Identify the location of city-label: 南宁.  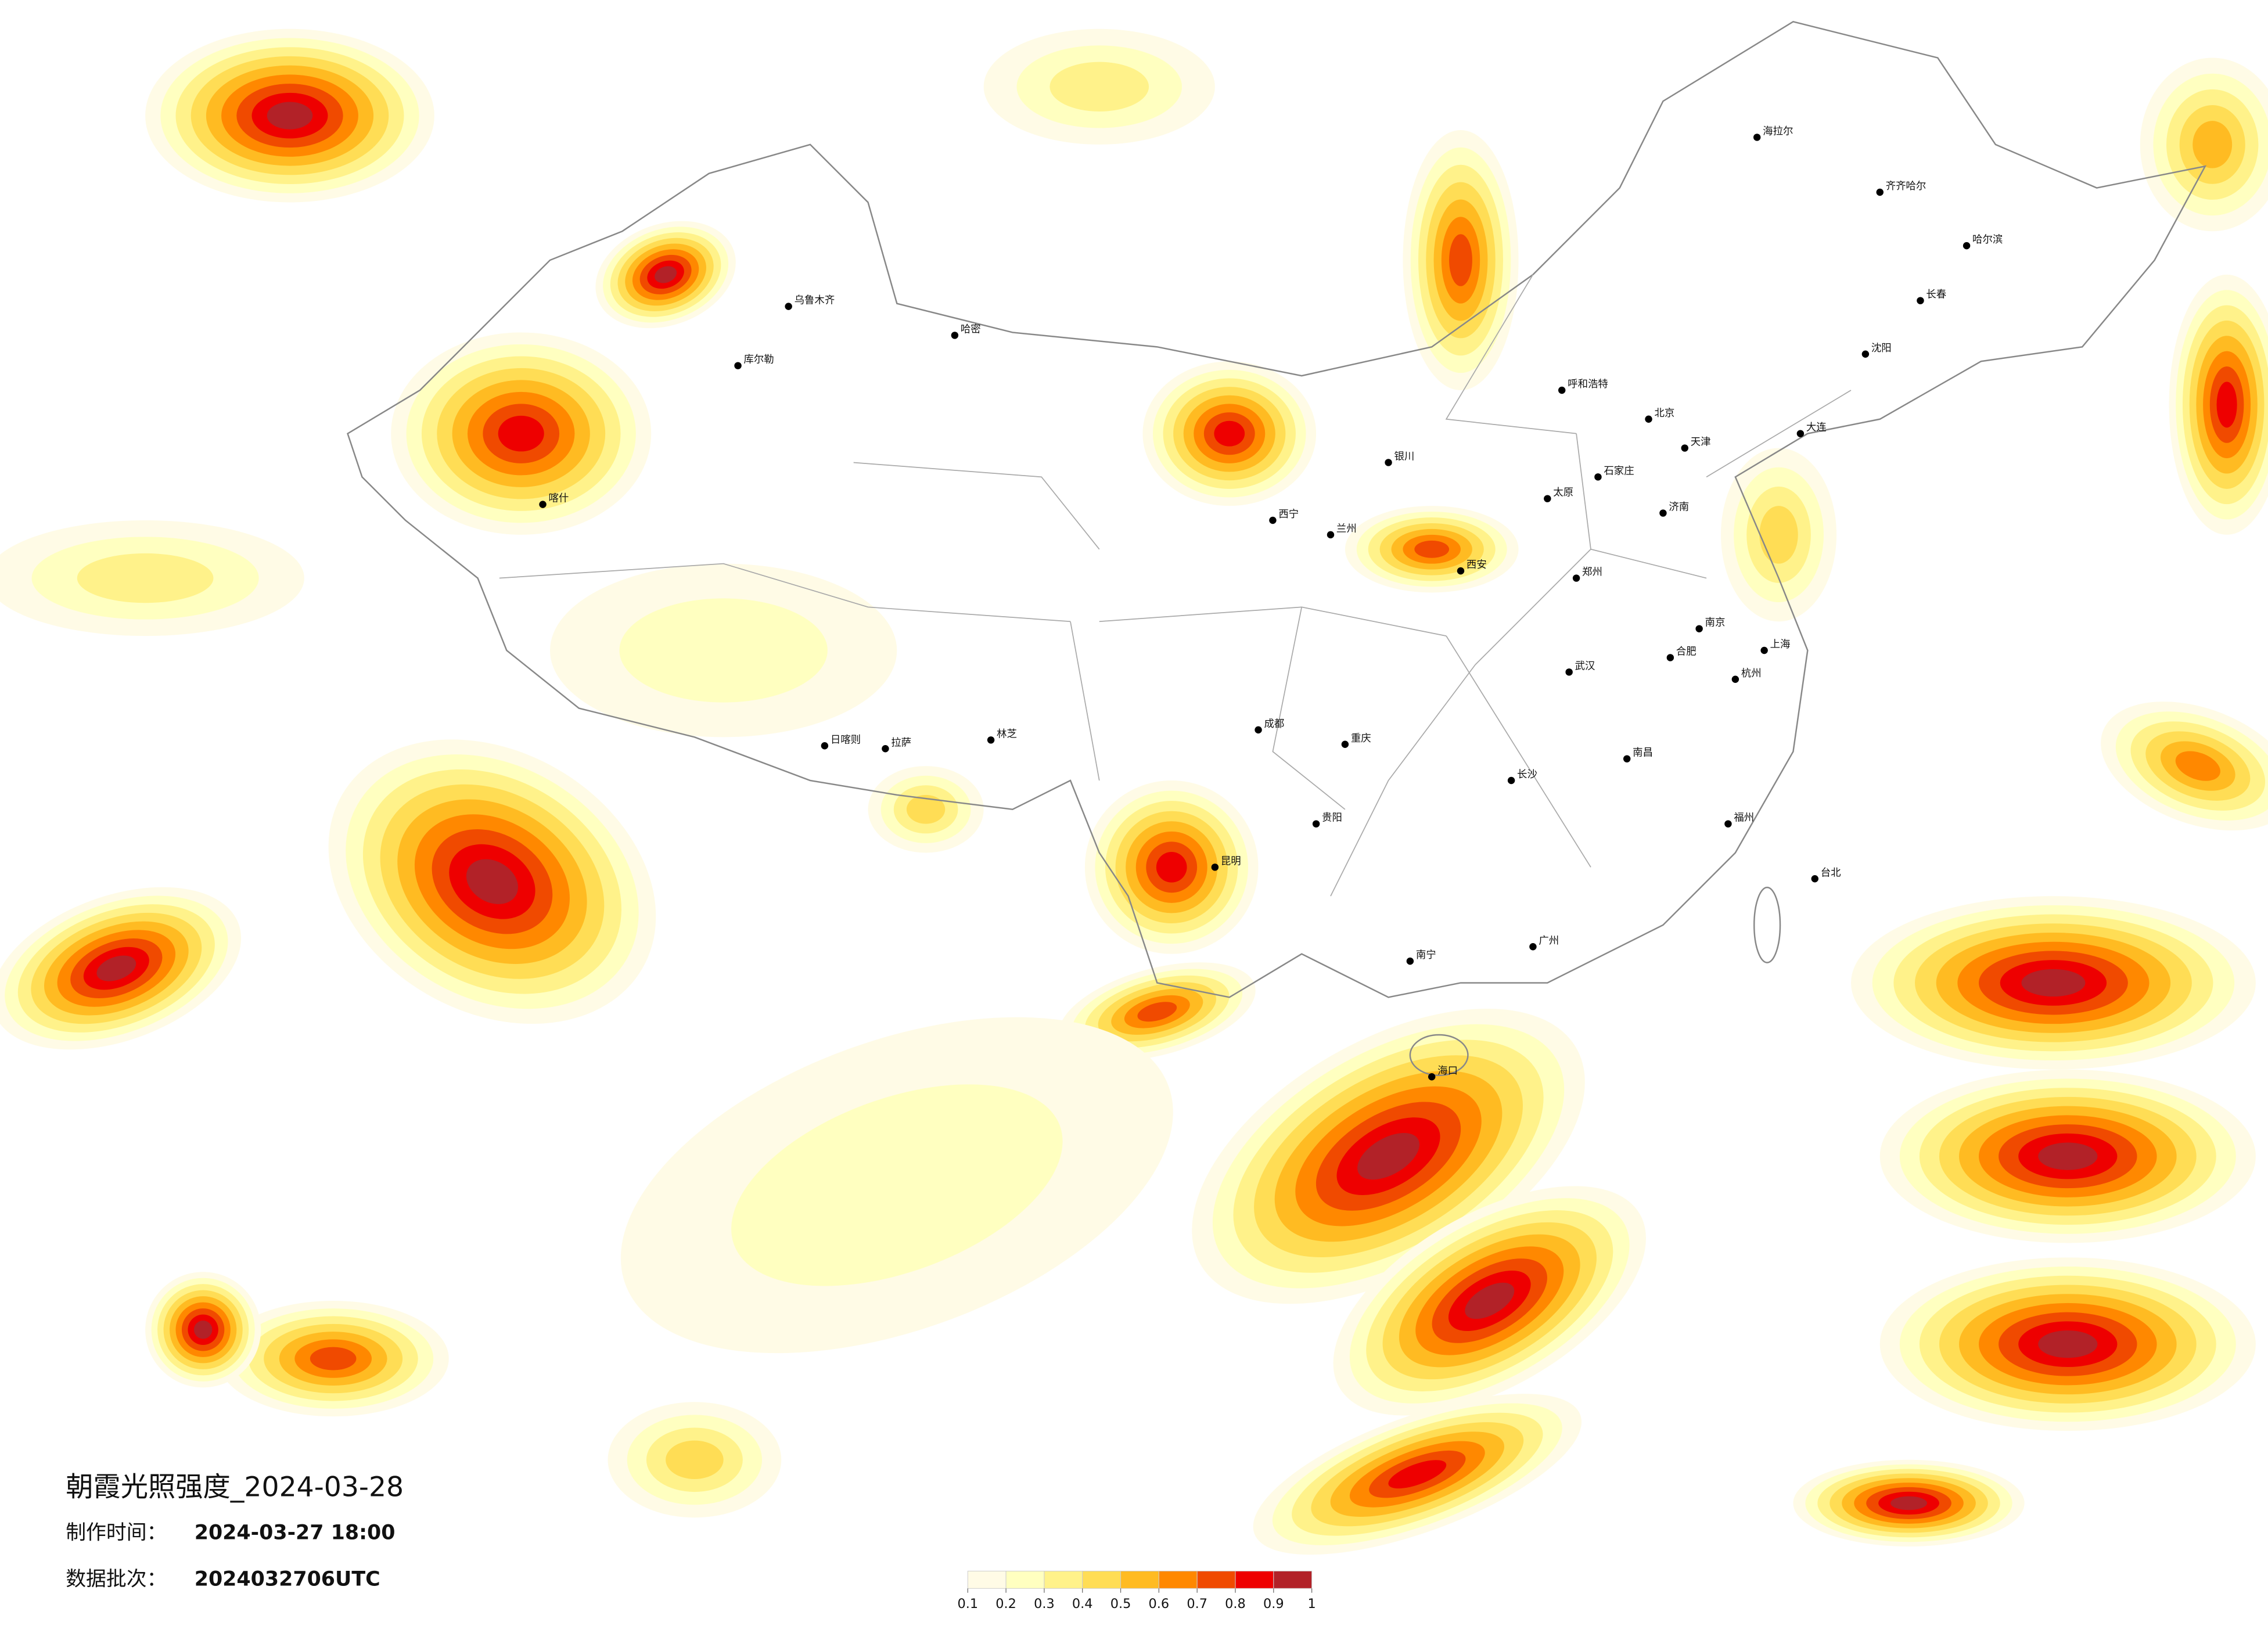
(1426, 955).